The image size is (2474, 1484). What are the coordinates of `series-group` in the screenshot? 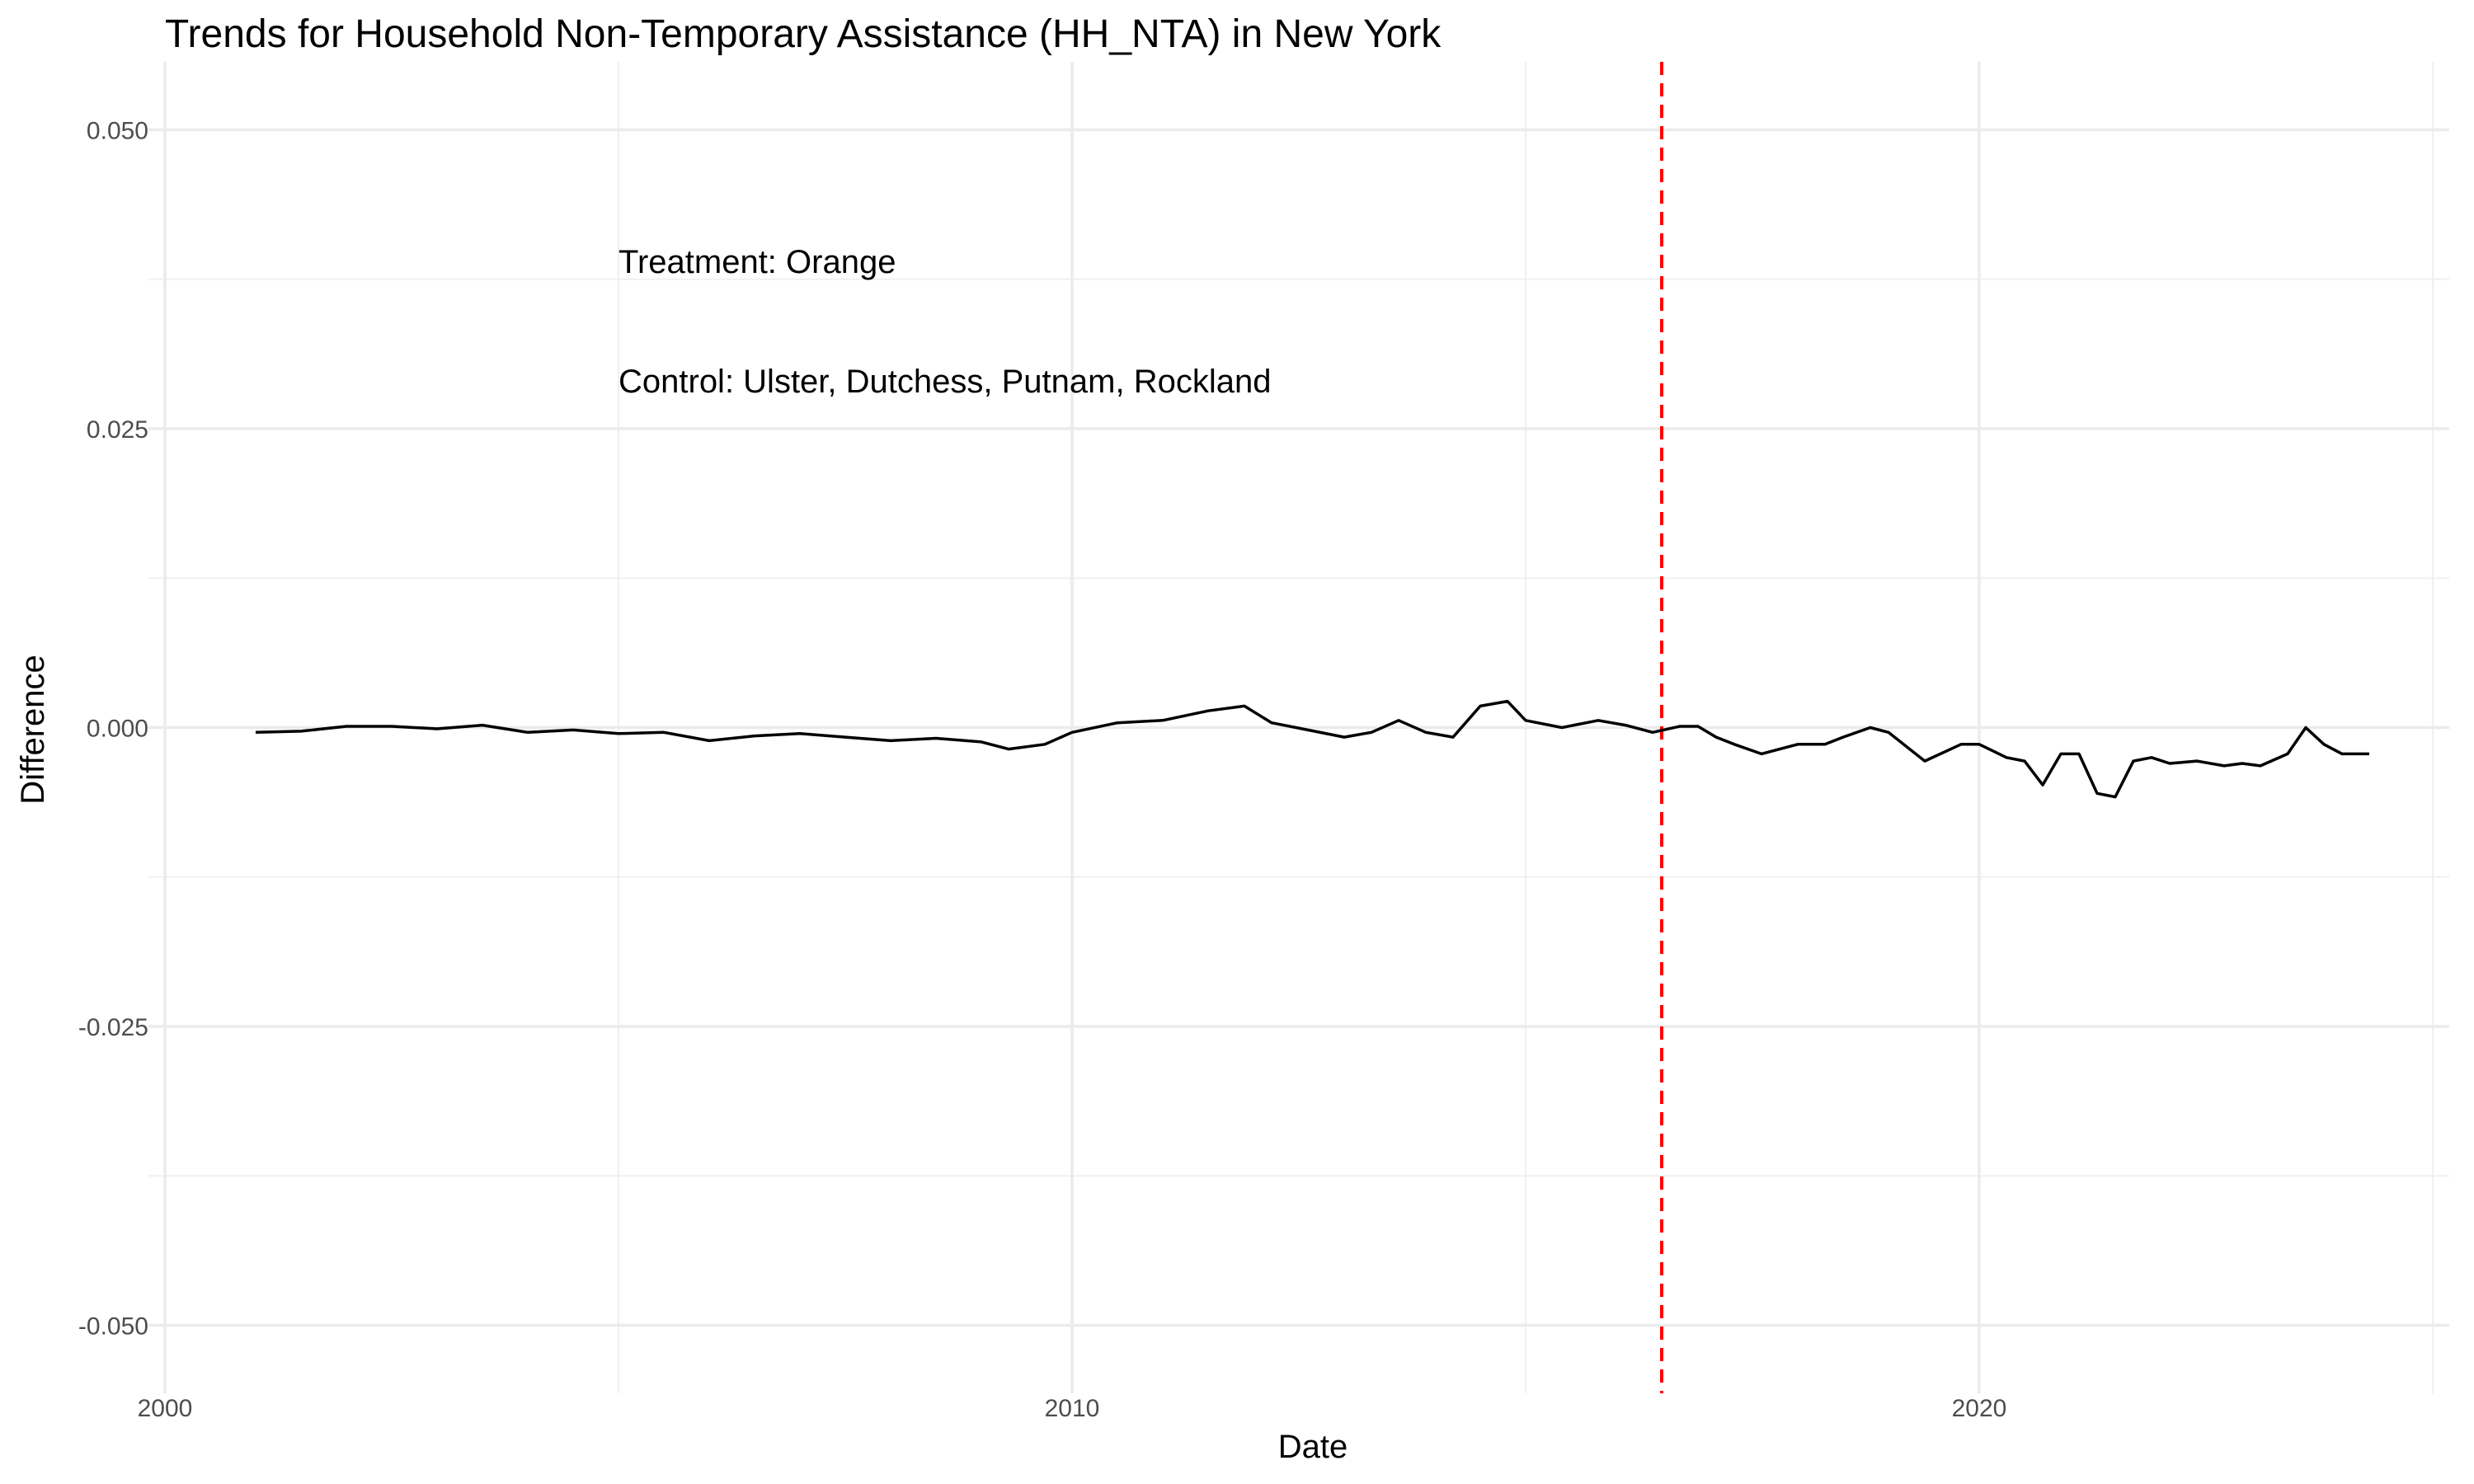 It's located at (1312, 749).